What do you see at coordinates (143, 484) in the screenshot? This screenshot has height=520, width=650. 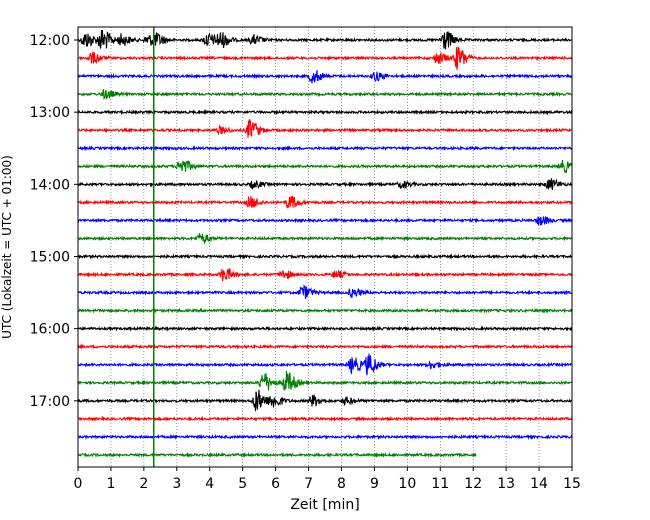 I see `x-tick-label: 2` at bounding box center [143, 484].